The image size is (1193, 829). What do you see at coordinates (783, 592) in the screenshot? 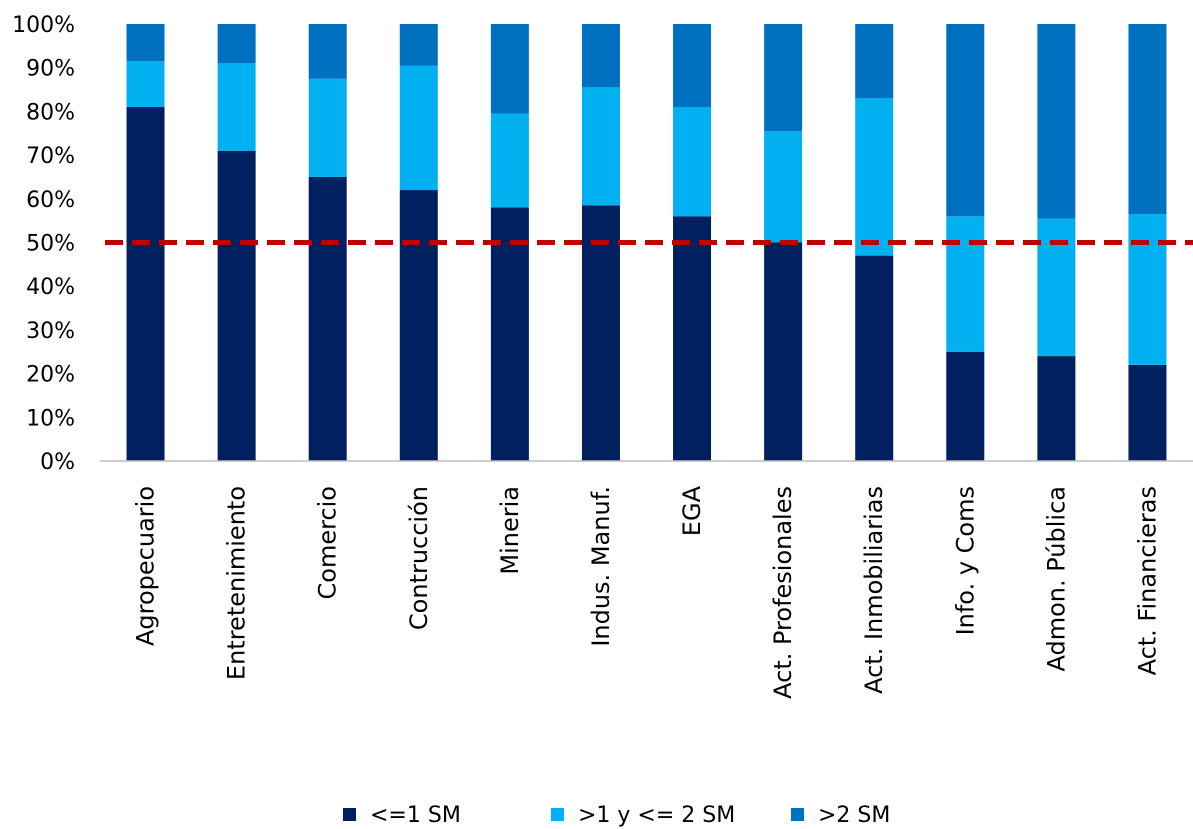
I see `x-tick-label: Act. Profesionales` at bounding box center [783, 592].